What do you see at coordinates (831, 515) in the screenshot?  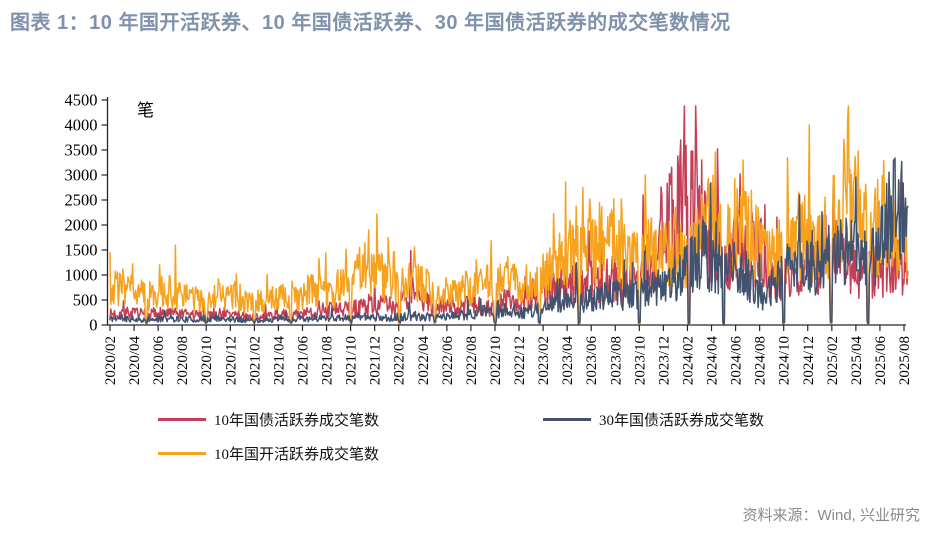 I see `source-note: 资料来源：Wind, 兴业研究` at bounding box center [831, 515].